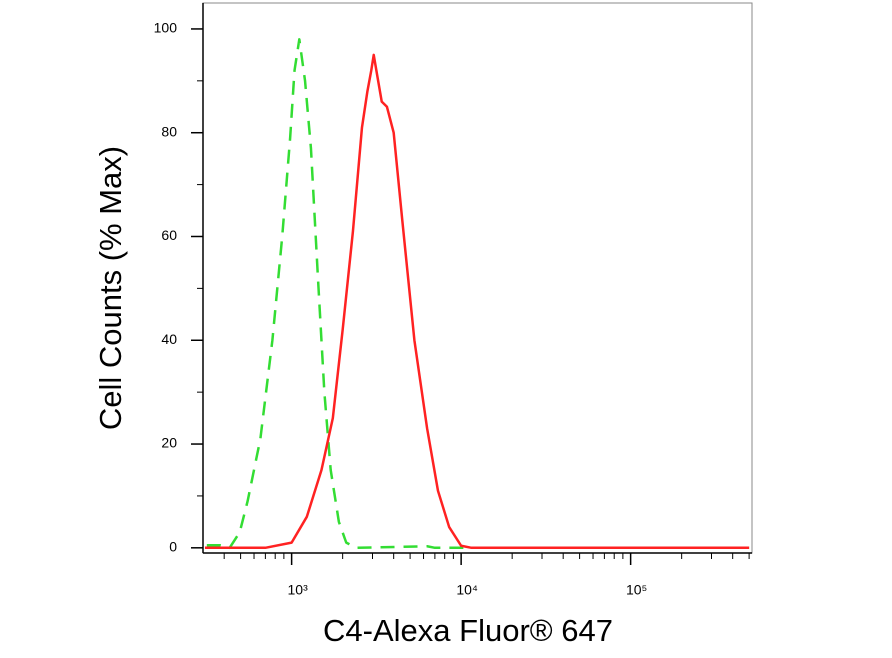  What do you see at coordinates (468, 630) in the screenshot?
I see `x-axis-title: C4-Alexa Fluor® 647` at bounding box center [468, 630].